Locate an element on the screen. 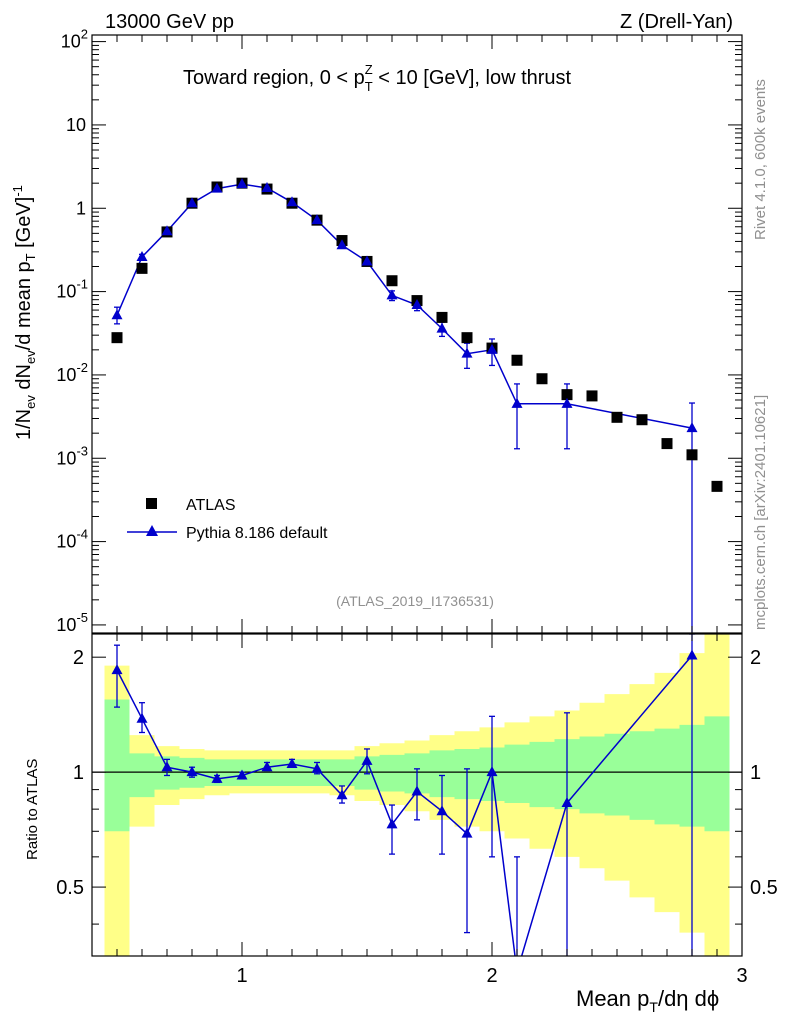 Image resolution: width=786 pixels, height=1024 pixels. rivet-label: Rivet 4.1.0, 600k events is located at coordinates (760, 159).